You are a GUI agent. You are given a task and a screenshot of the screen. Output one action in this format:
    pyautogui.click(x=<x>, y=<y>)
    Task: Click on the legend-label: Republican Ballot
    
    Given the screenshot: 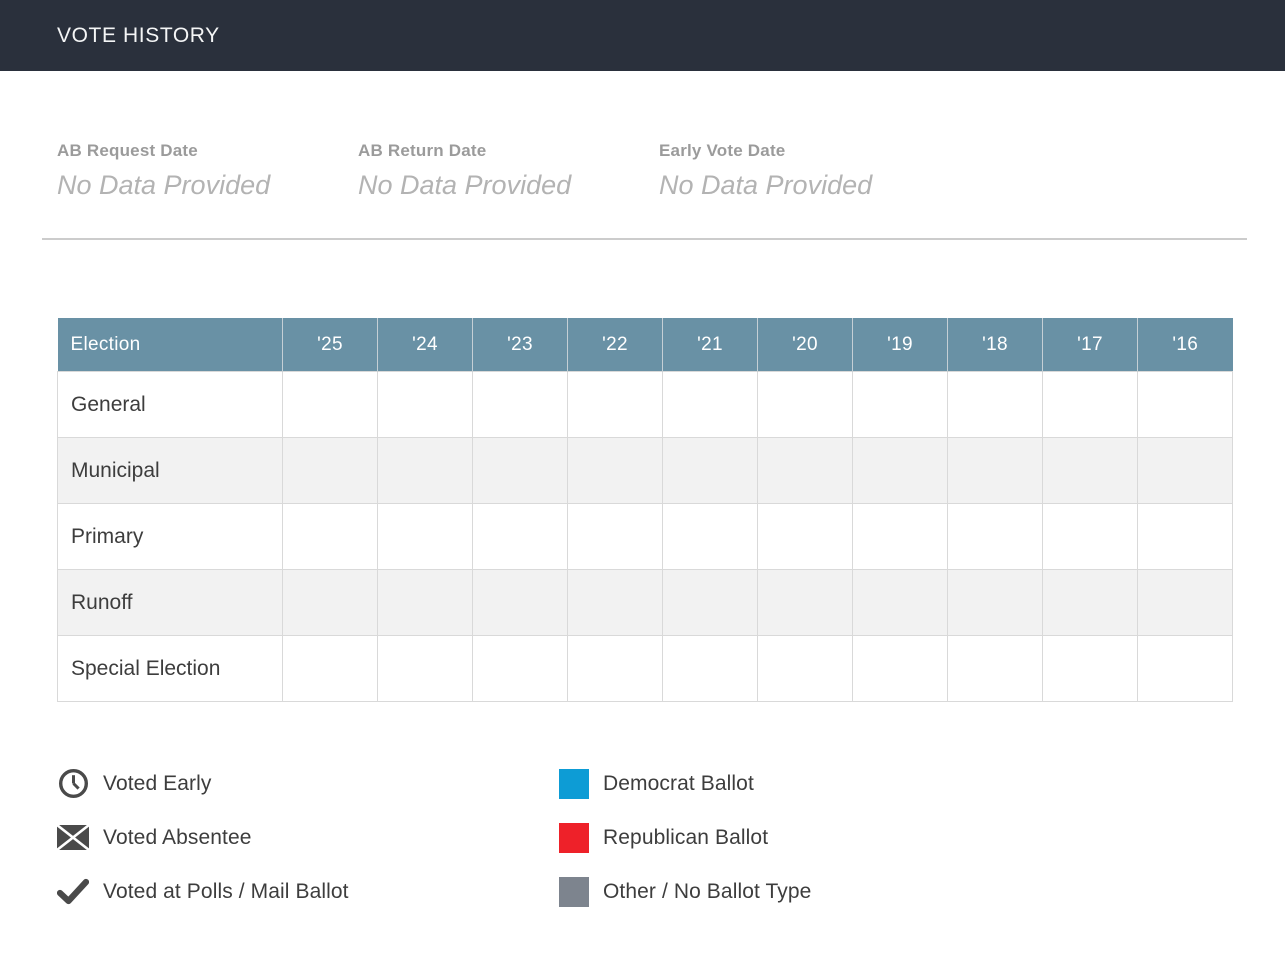 What is the action you would take?
    pyautogui.click(x=686, y=837)
    